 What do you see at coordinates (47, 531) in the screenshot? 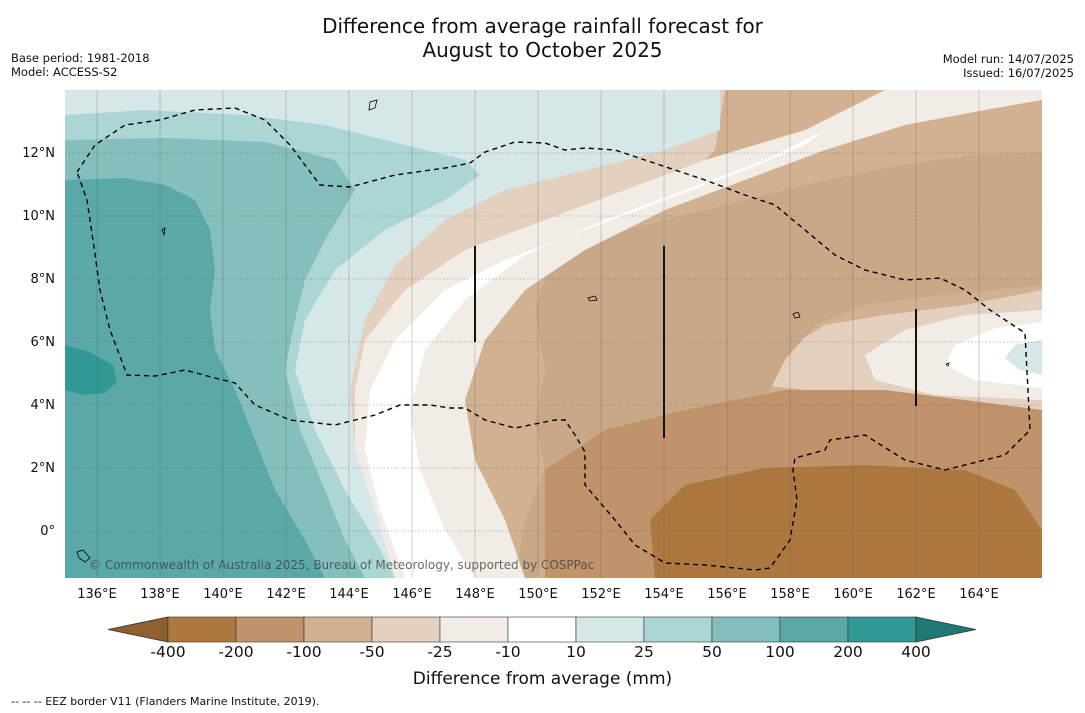
I see `lat-label: 0°` at bounding box center [47, 531].